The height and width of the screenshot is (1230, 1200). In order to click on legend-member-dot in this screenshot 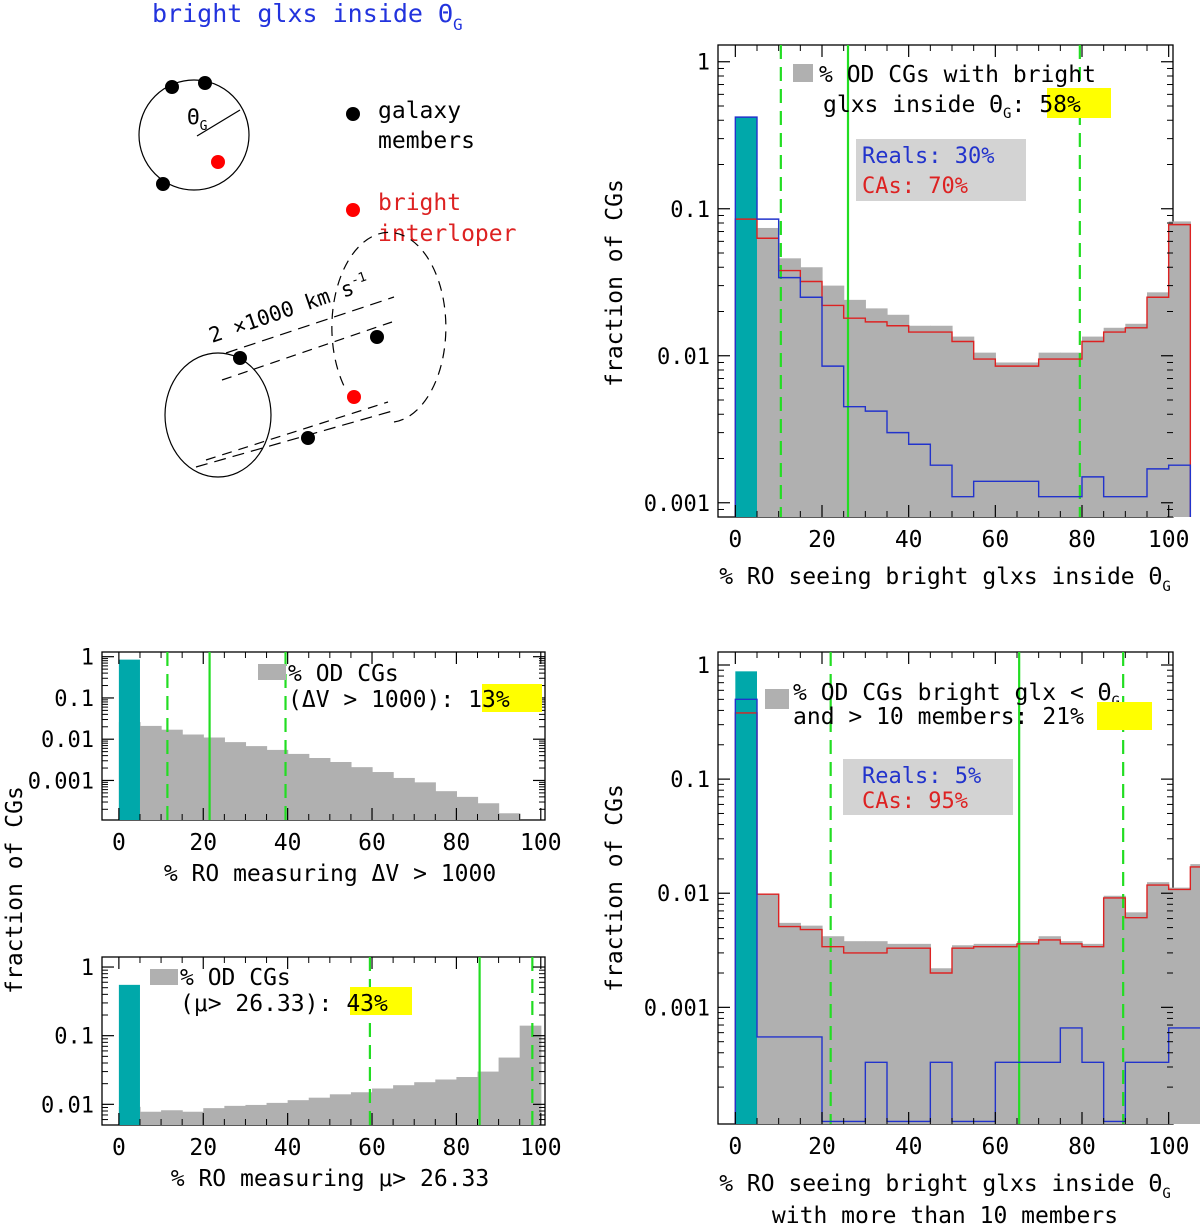, I will do `click(353, 114)`.